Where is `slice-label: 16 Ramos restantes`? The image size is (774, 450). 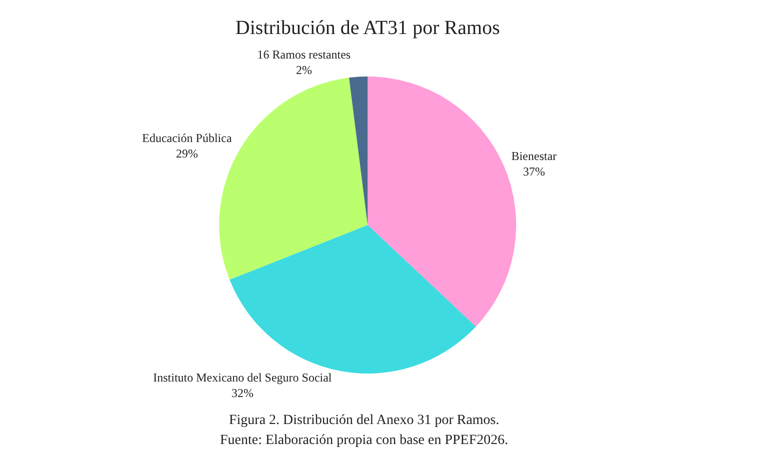 slice-label: 16 Ramos restantes is located at coordinates (304, 54).